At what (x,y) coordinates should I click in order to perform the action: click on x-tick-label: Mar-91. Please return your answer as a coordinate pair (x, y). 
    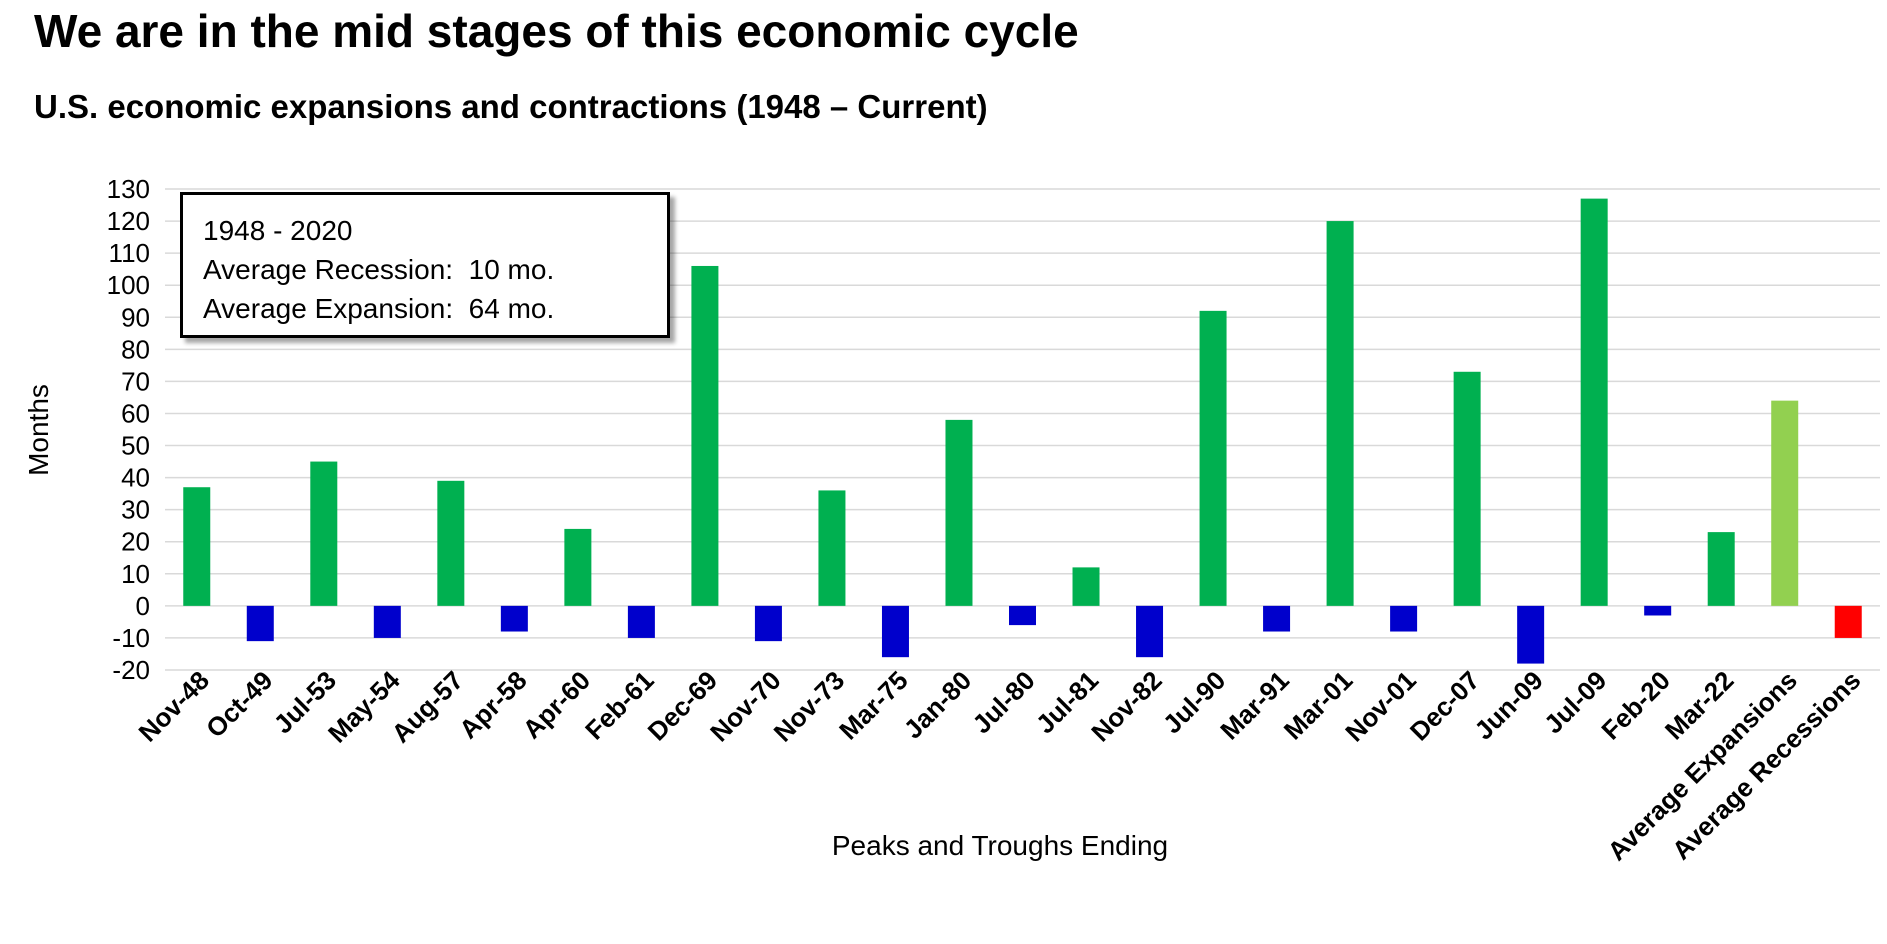
    Looking at the image, I should click on (1254, 705).